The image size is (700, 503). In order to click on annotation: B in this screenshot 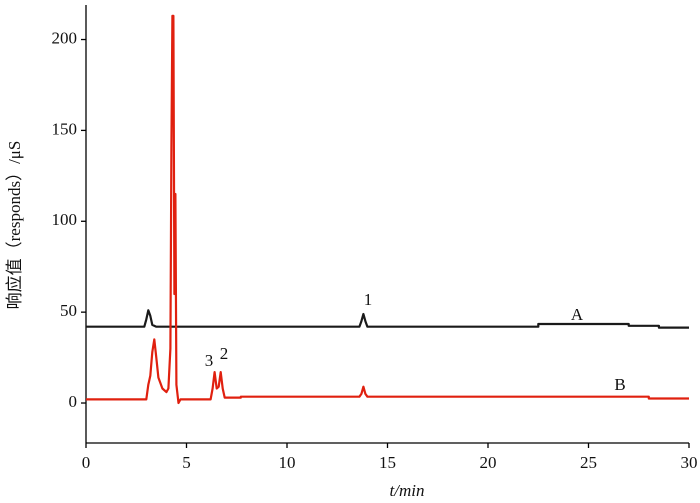, I will do `click(619, 384)`.